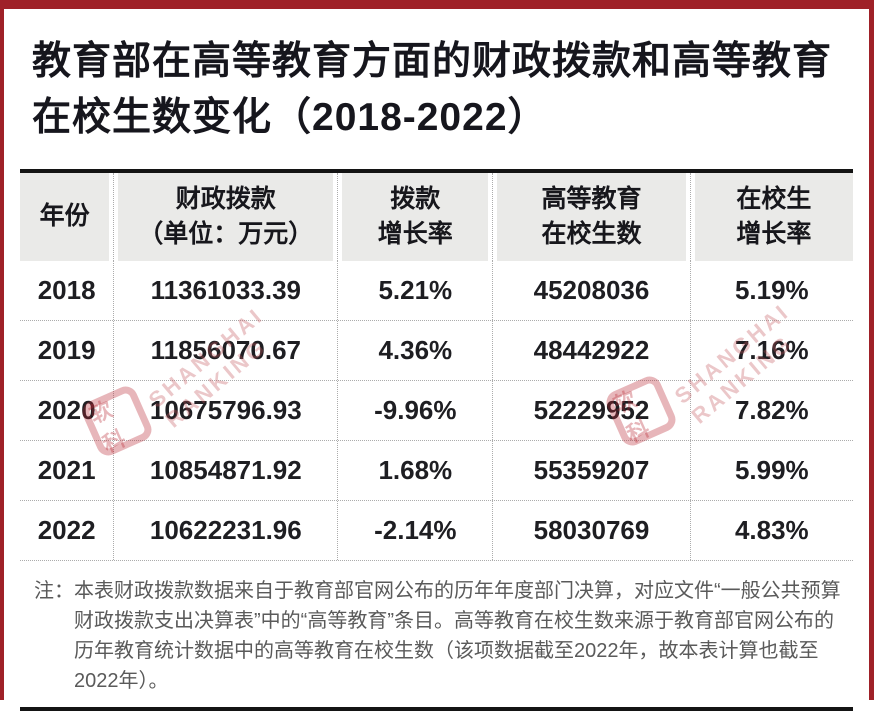 Image resolution: width=874 pixels, height=711 pixels. What do you see at coordinates (414, 350) in the screenshot?
I see `table-cell: 4.36%` at bounding box center [414, 350].